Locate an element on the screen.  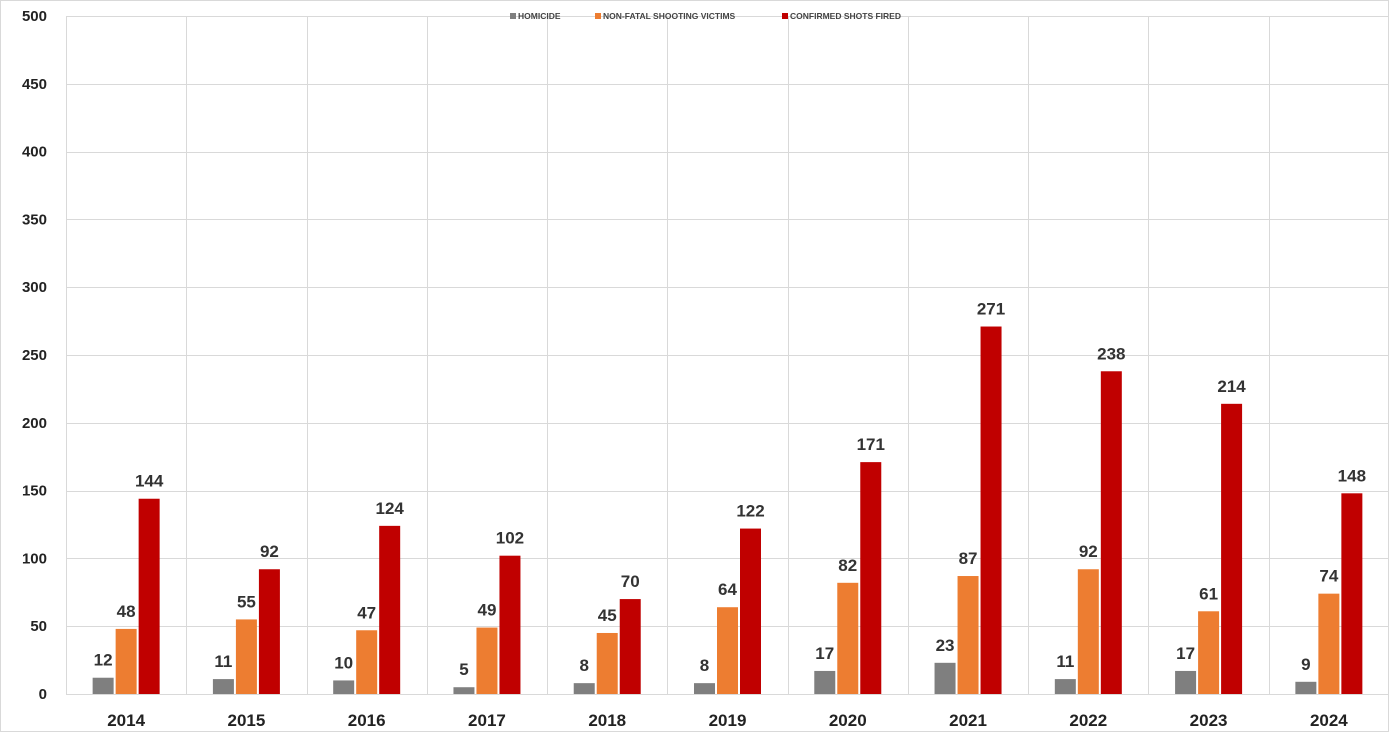
data-label: 271 is located at coordinates (991, 309).